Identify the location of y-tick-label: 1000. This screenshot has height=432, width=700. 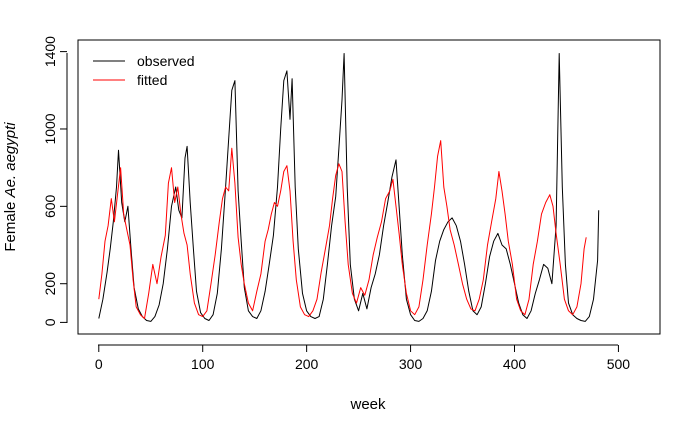
(50, 128).